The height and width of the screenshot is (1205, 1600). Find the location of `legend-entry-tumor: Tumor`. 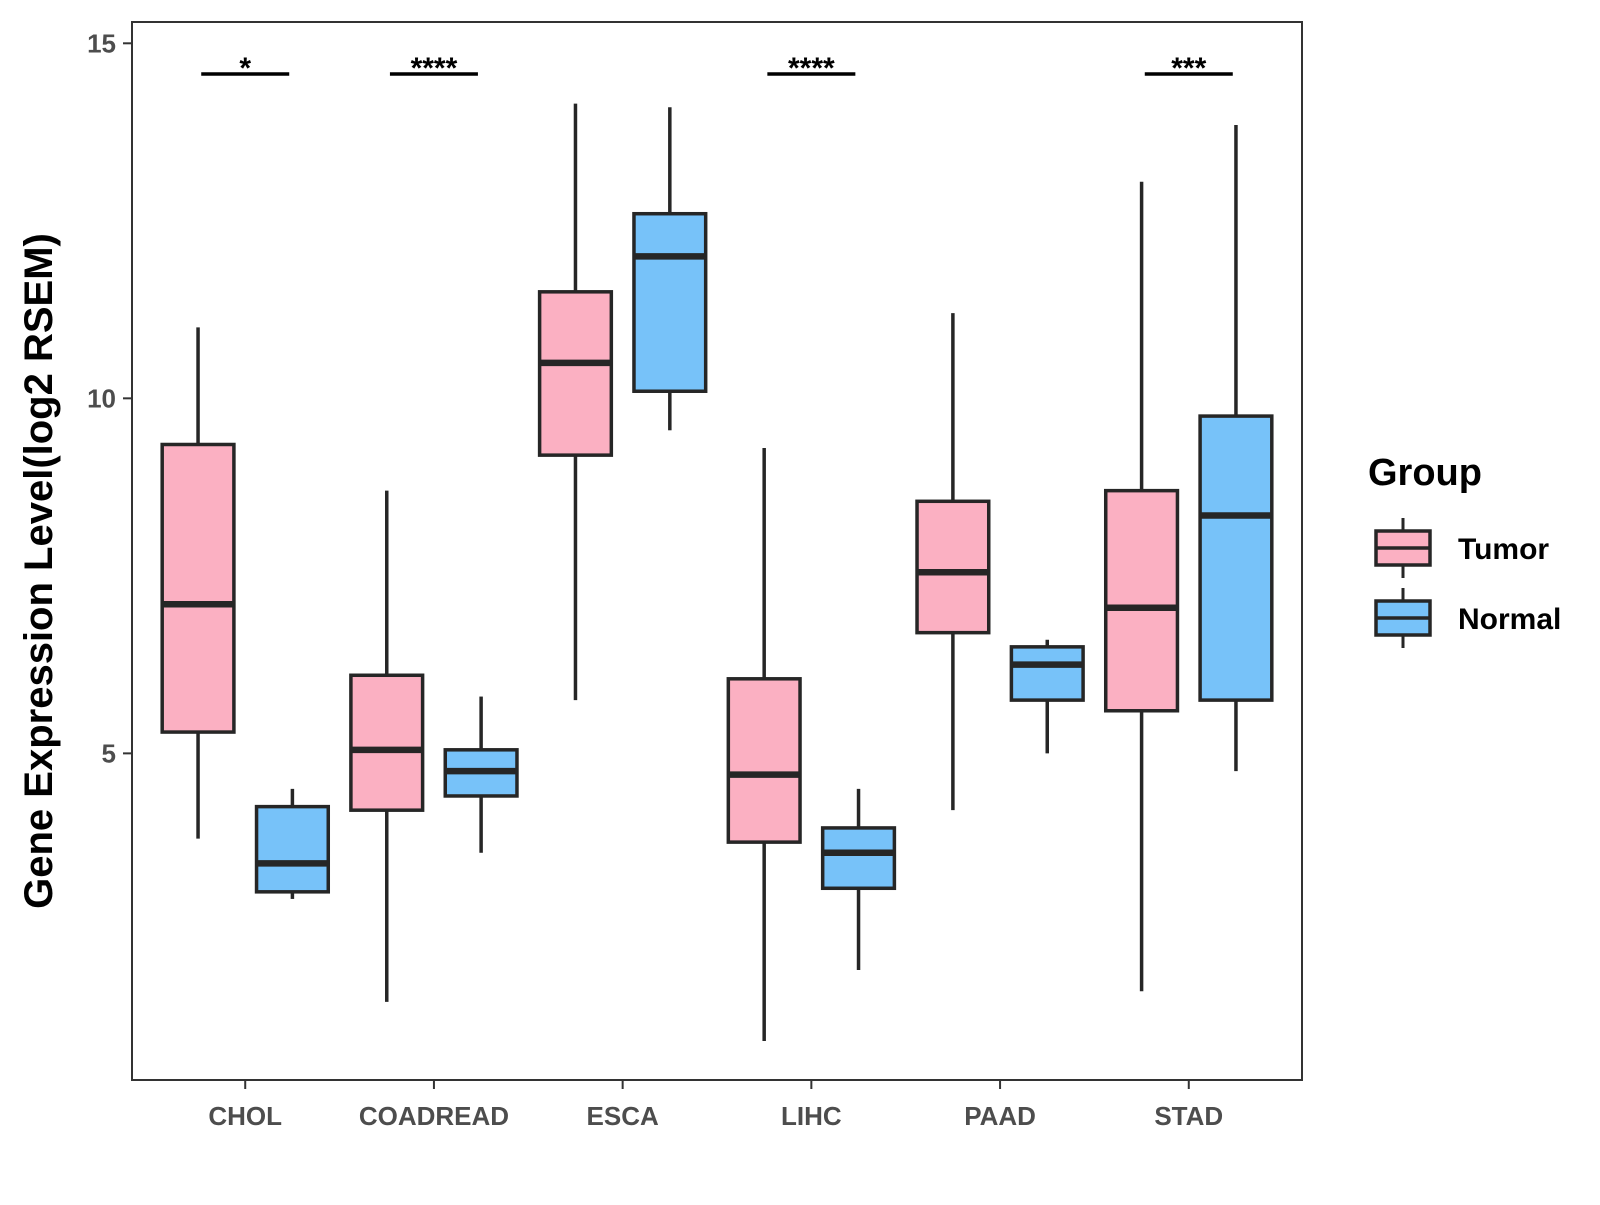

legend-entry-tumor: Tumor is located at coordinates (1461, 548).